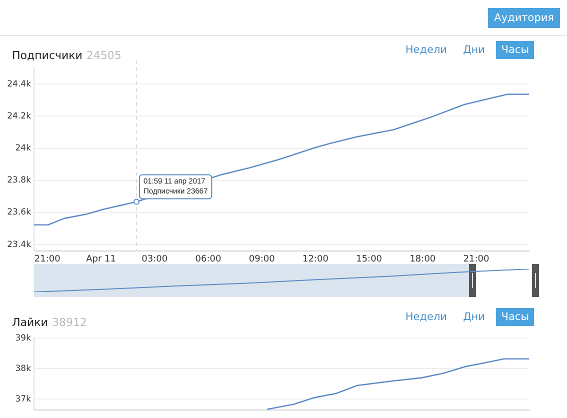  I want to click on y-tick-label: 24.4k, so click(19, 84).